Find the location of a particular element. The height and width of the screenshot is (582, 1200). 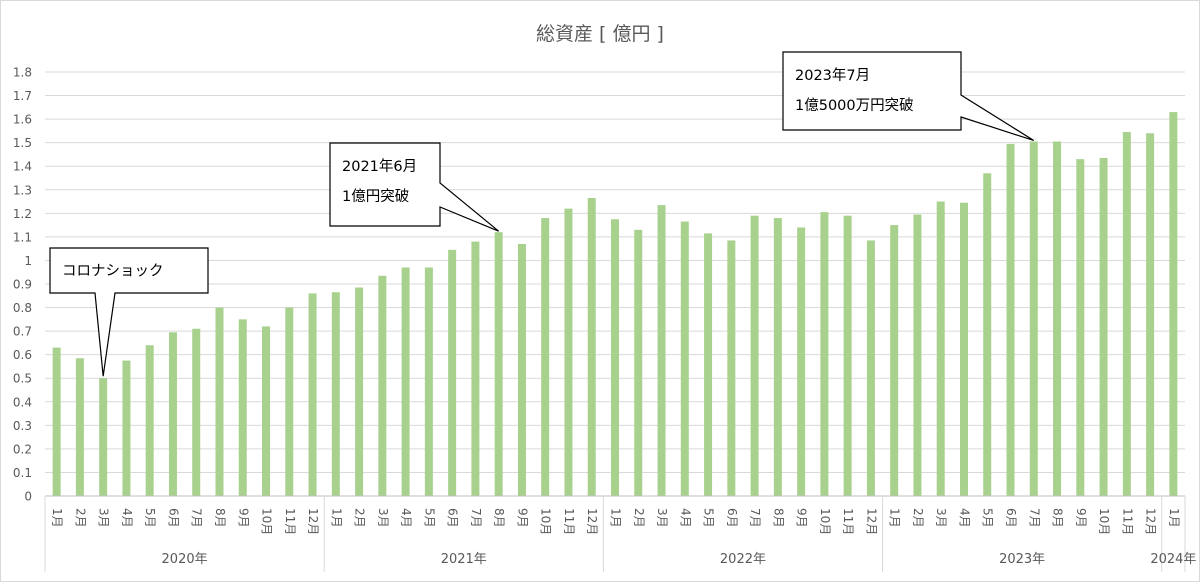

year-label: 2023年 is located at coordinates (1022, 559).